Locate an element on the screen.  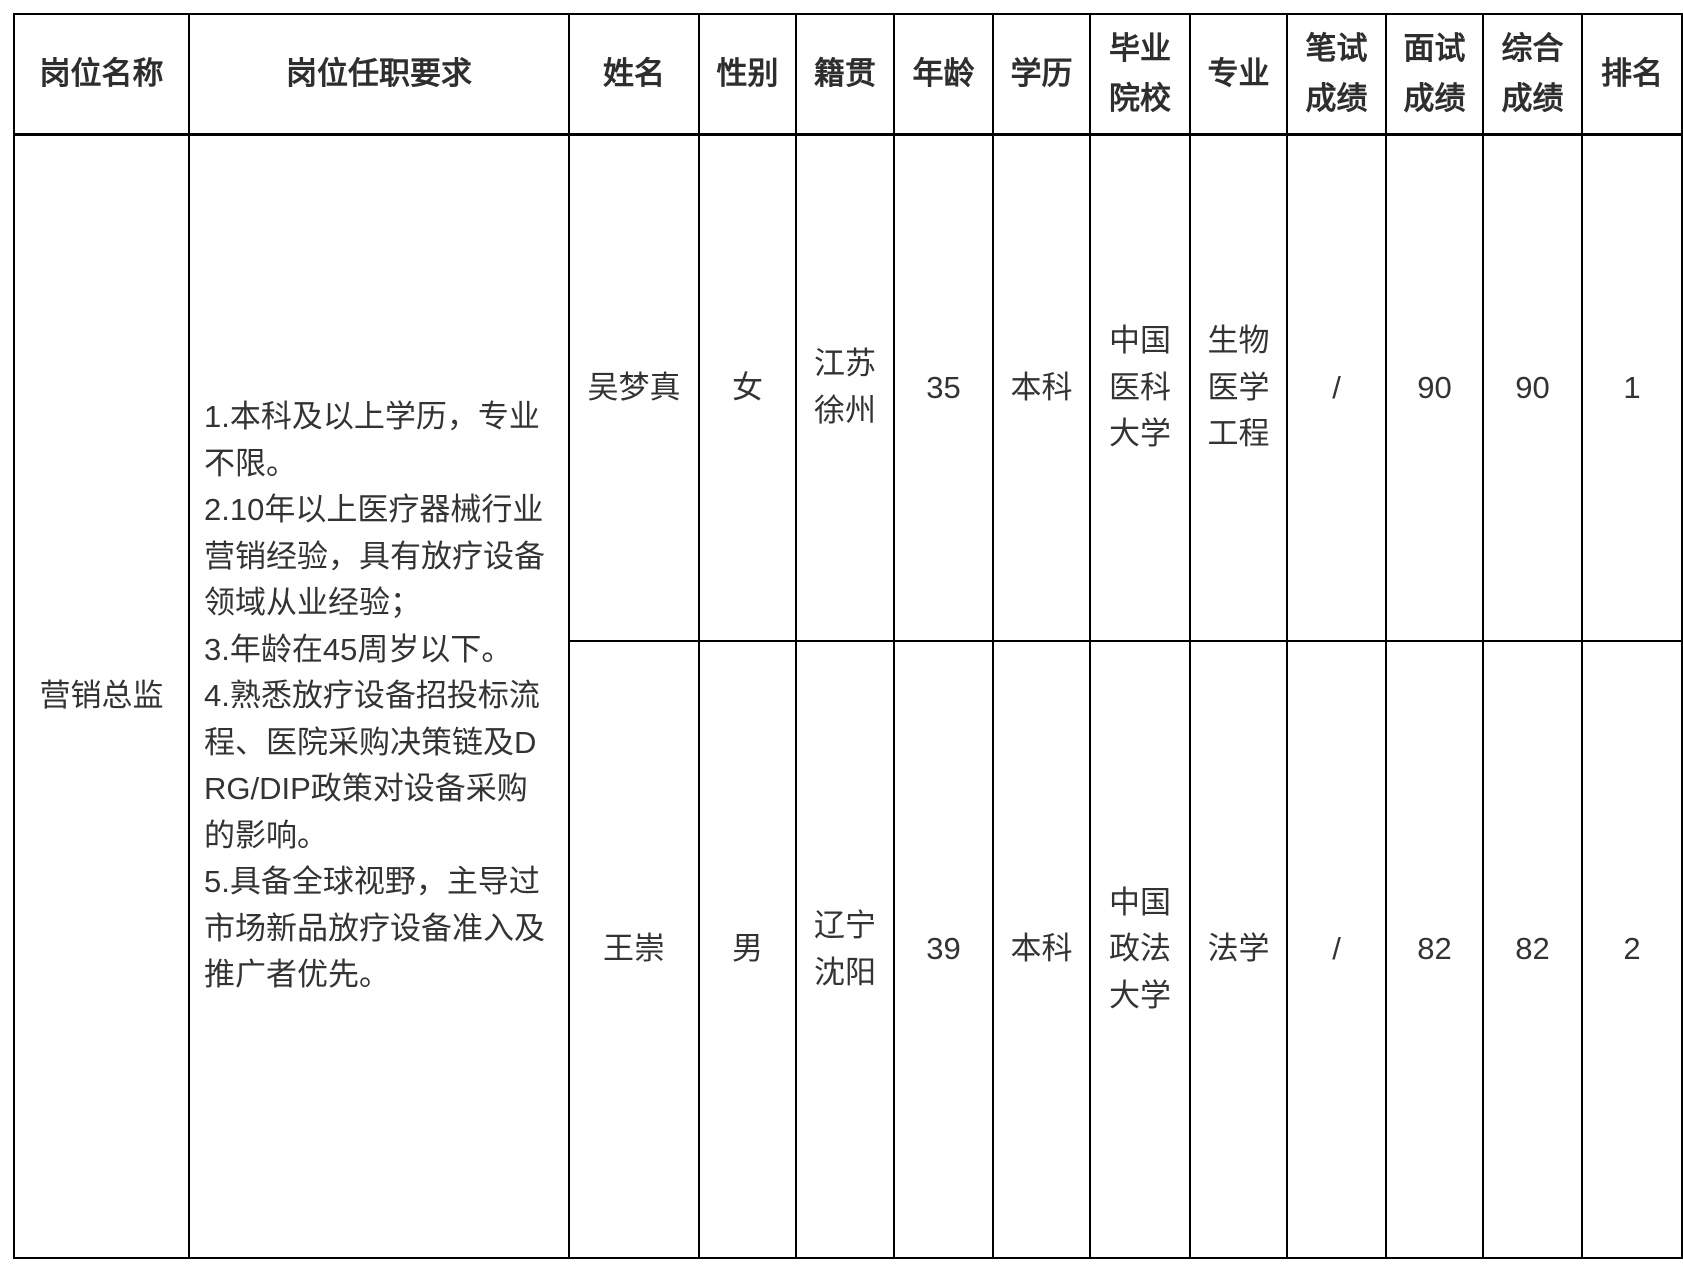
candidate-hometown-cell: 江苏徐州 is located at coordinates (845, 387).